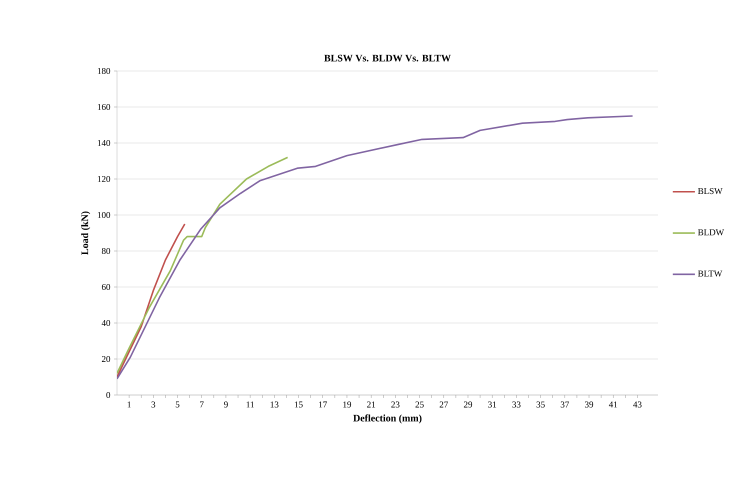 The image size is (747, 482). What do you see at coordinates (387, 419) in the screenshot?
I see `x-axis-title: Deflection (mm)` at bounding box center [387, 419].